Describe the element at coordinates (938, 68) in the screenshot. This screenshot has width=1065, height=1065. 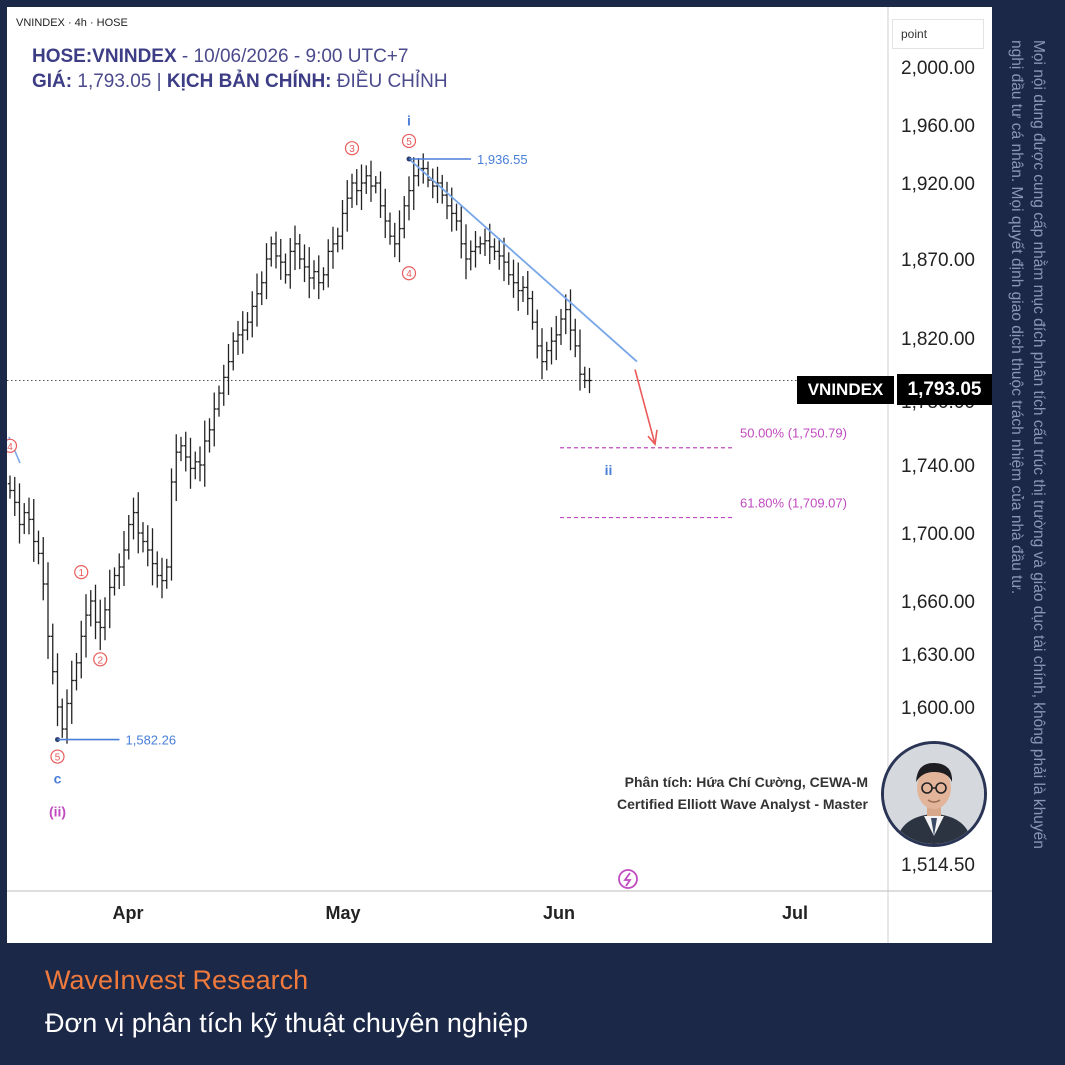
I see `y-tick-label: 2,000.00` at that location.